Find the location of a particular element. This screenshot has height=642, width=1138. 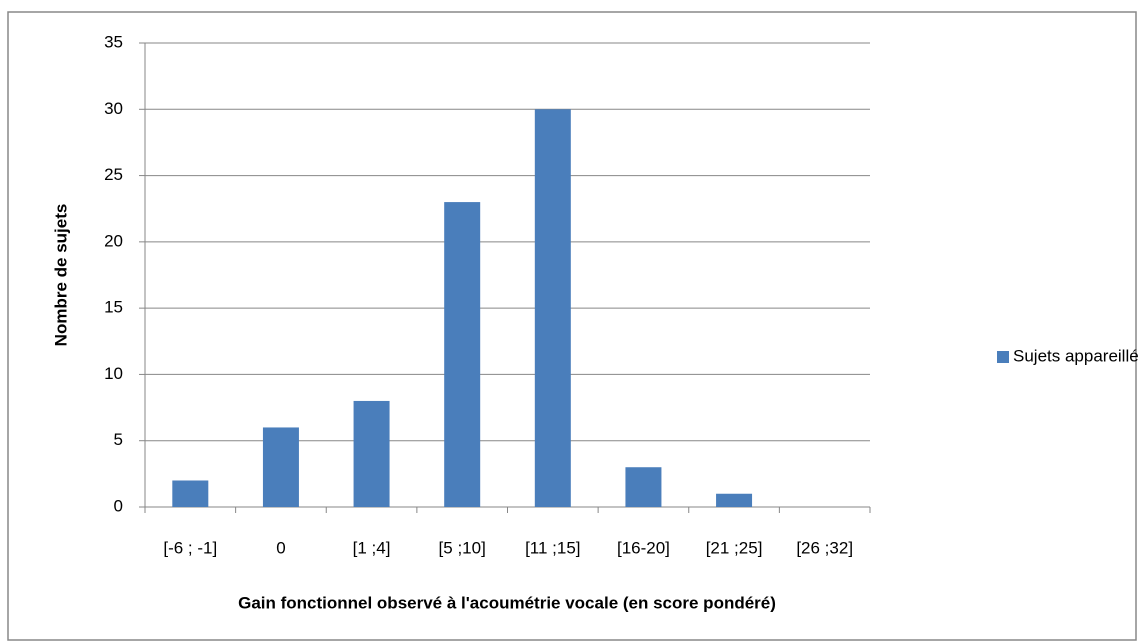

x-tick-label: [5 ;10] is located at coordinates (462, 547).